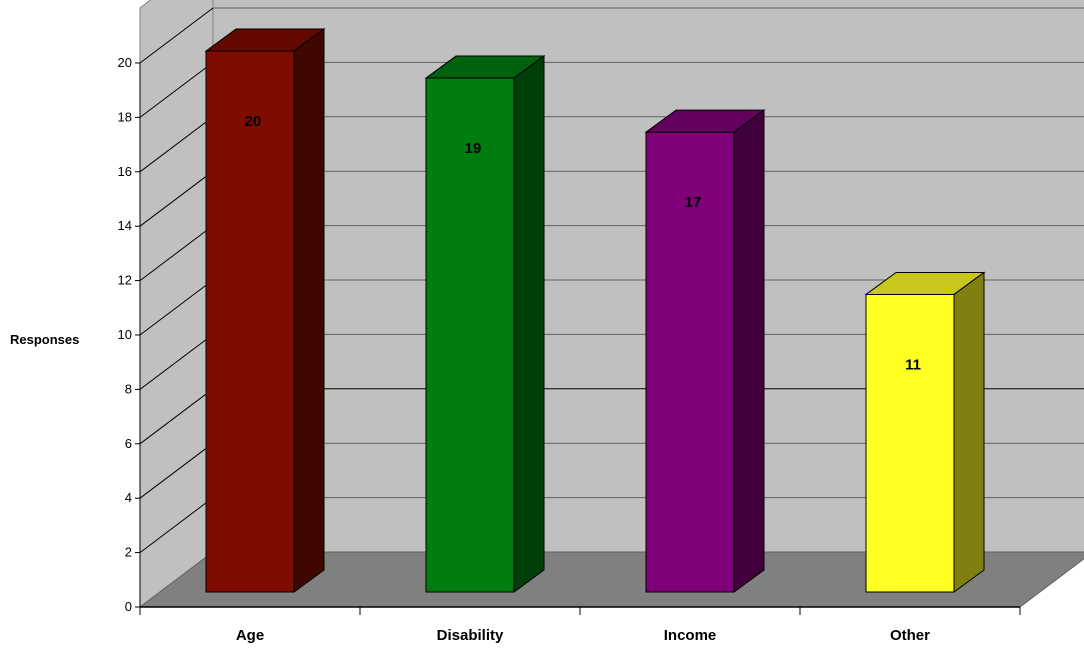 This screenshot has height=649, width=1084. Describe the element at coordinates (250, 635) in the screenshot. I see `x-tick-label: Age` at that location.